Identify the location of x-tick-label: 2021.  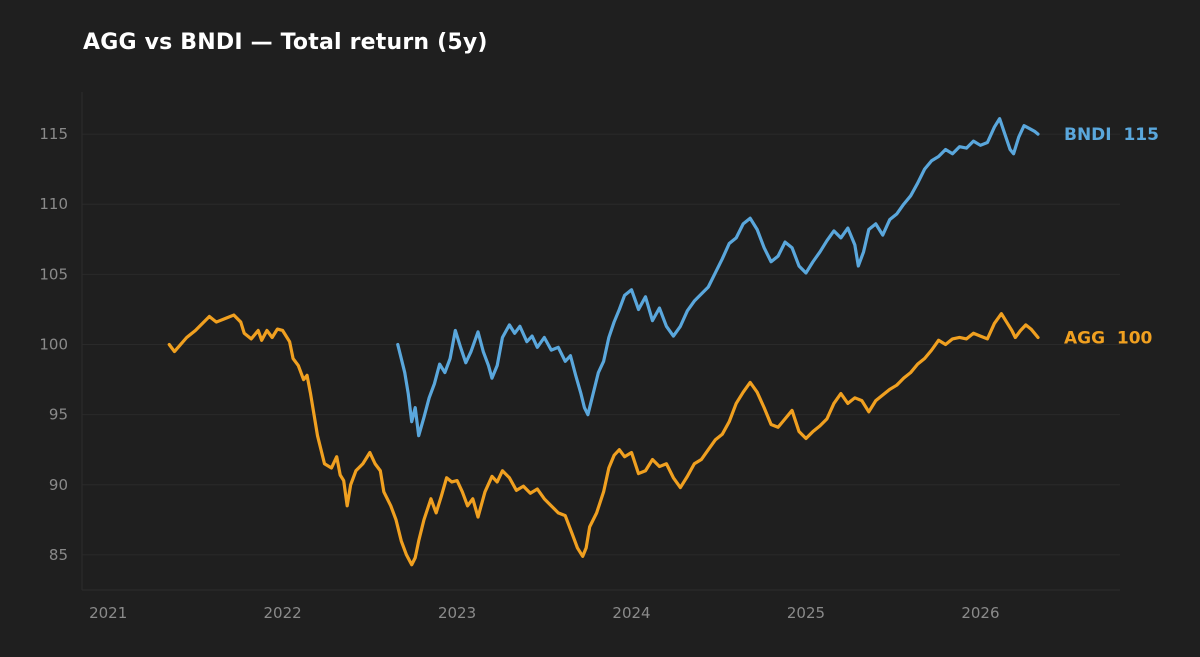
(108, 613).